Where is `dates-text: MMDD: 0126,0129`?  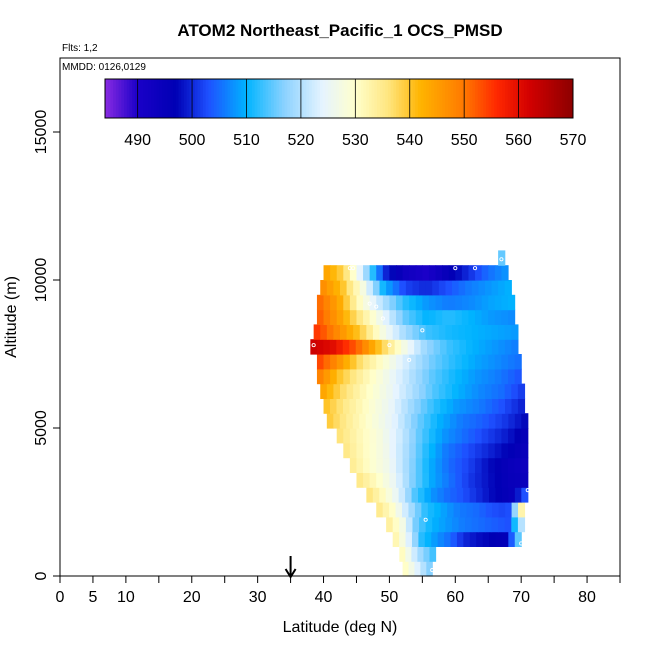 dates-text: MMDD: 0126,0129 is located at coordinates (104, 67).